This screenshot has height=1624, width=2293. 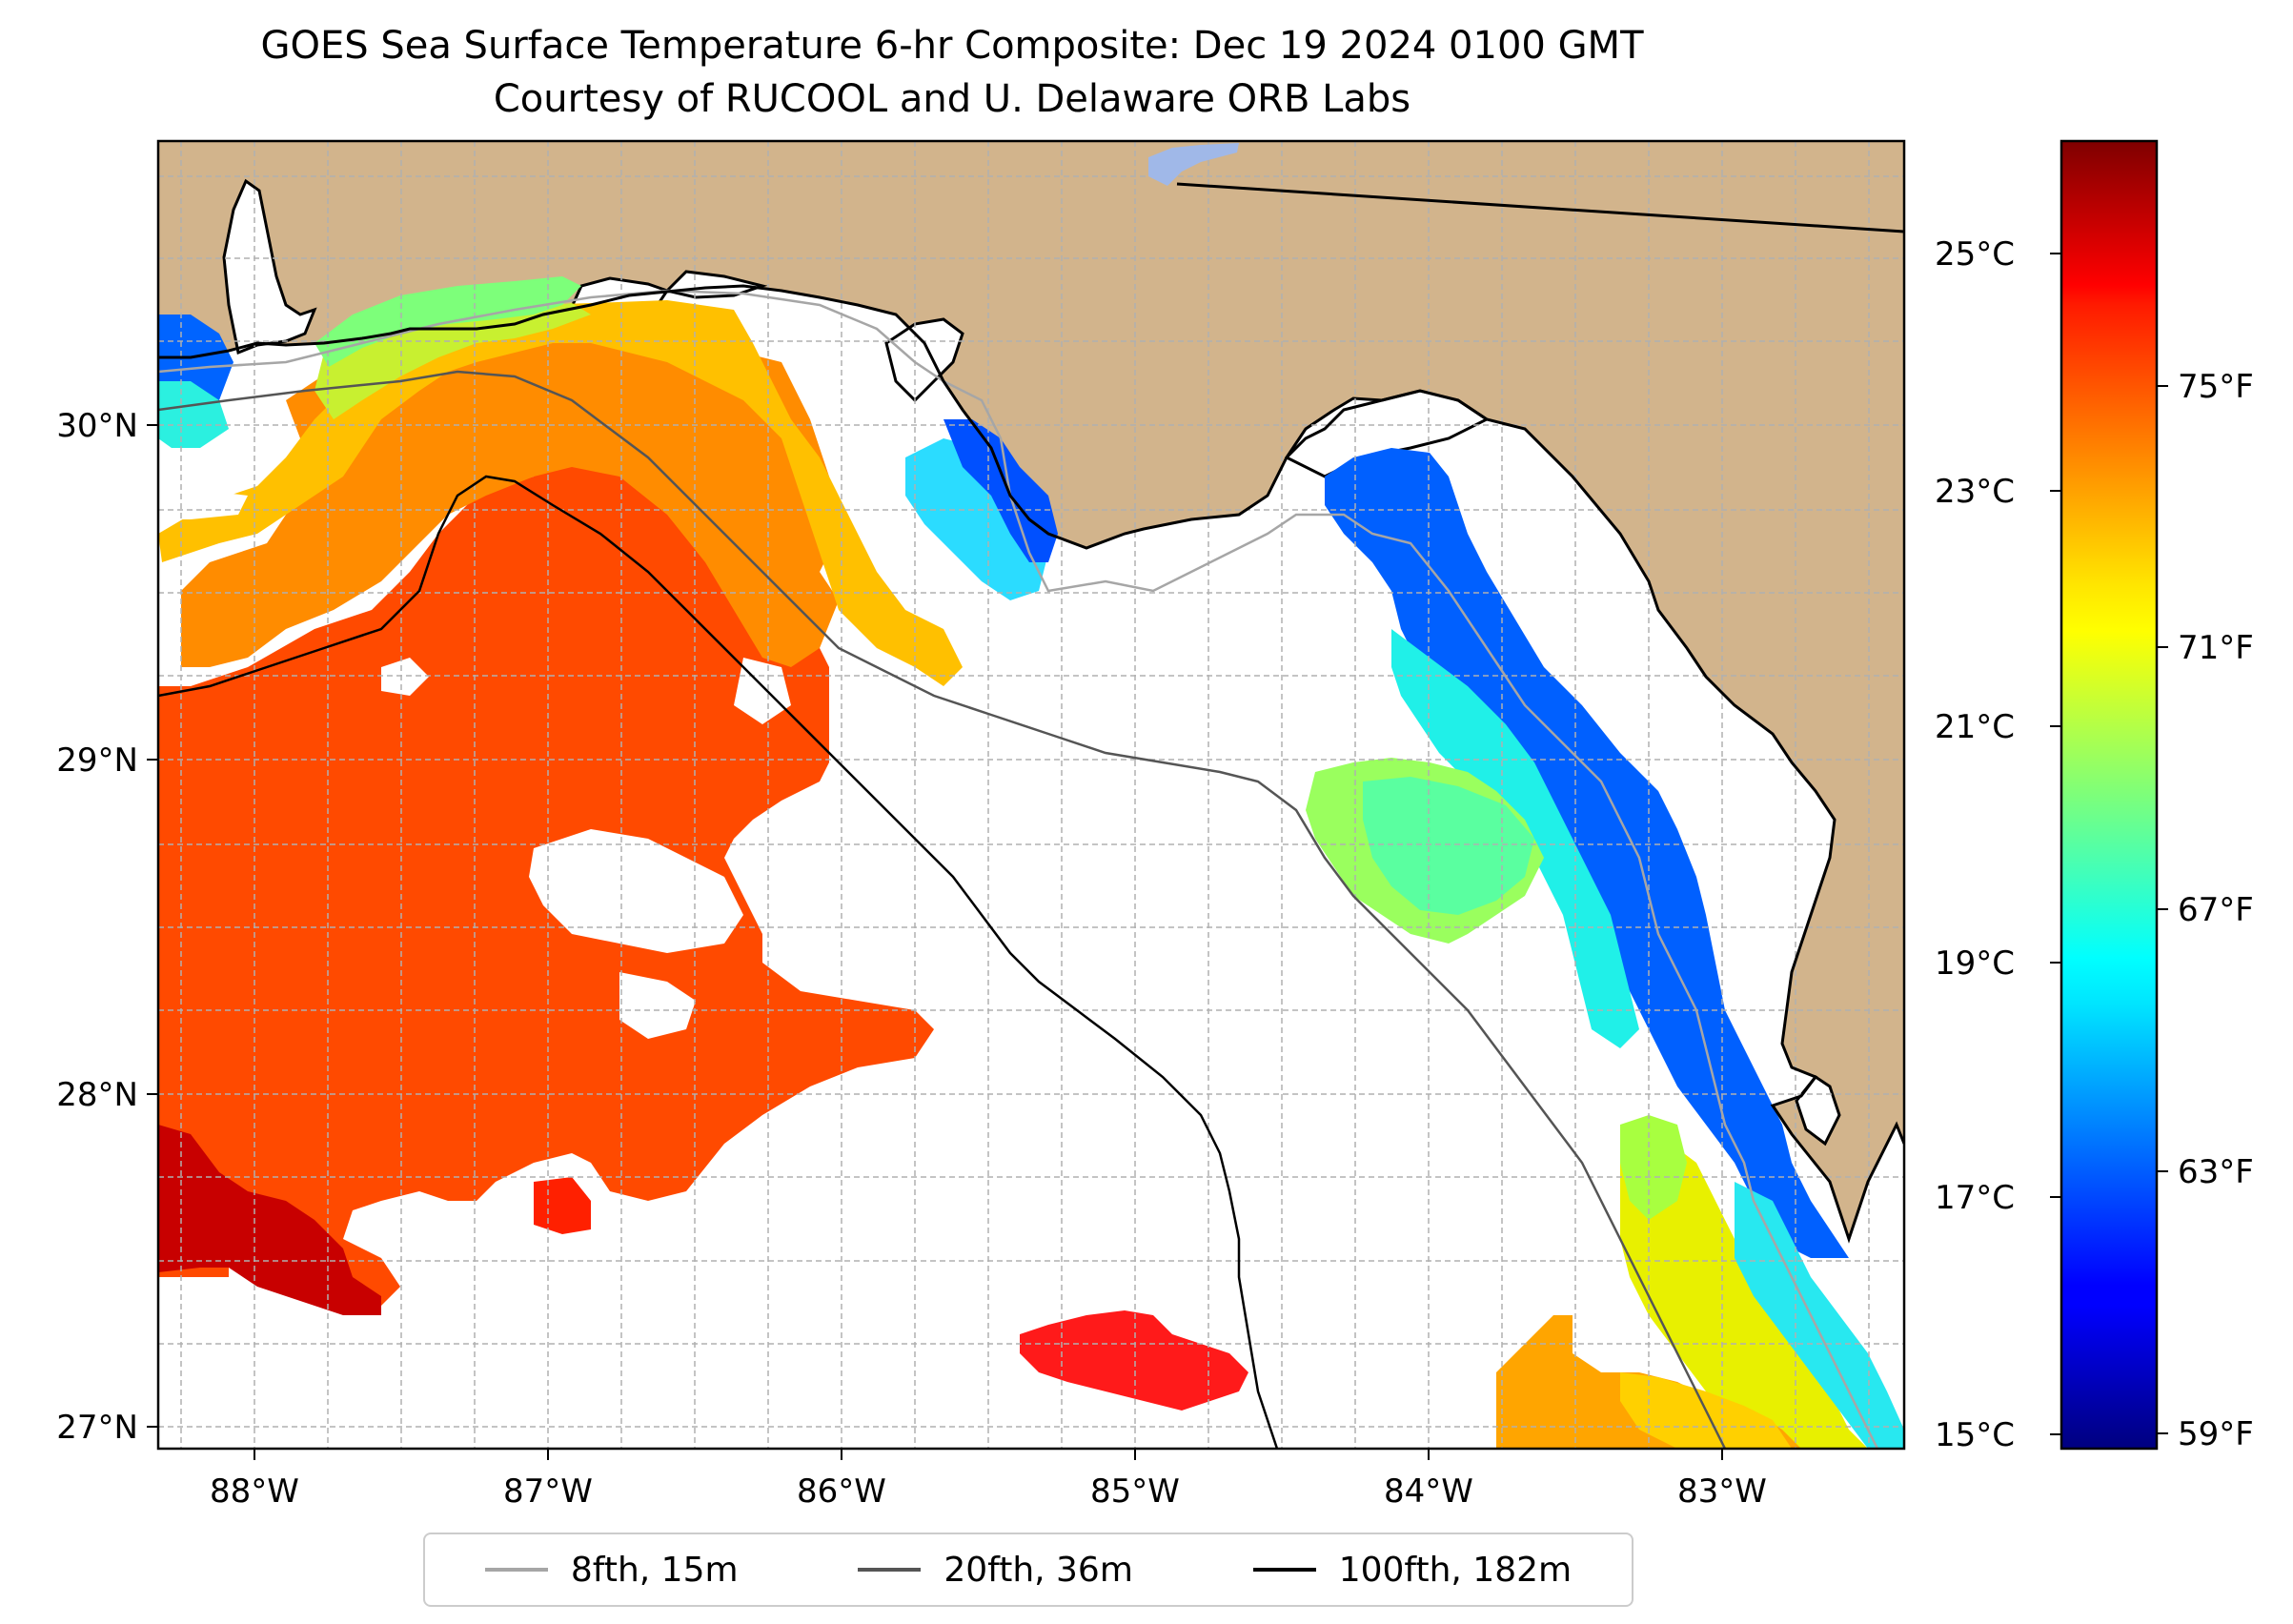 I want to click on lon-tick-marks, so click(x=988, y=1454).